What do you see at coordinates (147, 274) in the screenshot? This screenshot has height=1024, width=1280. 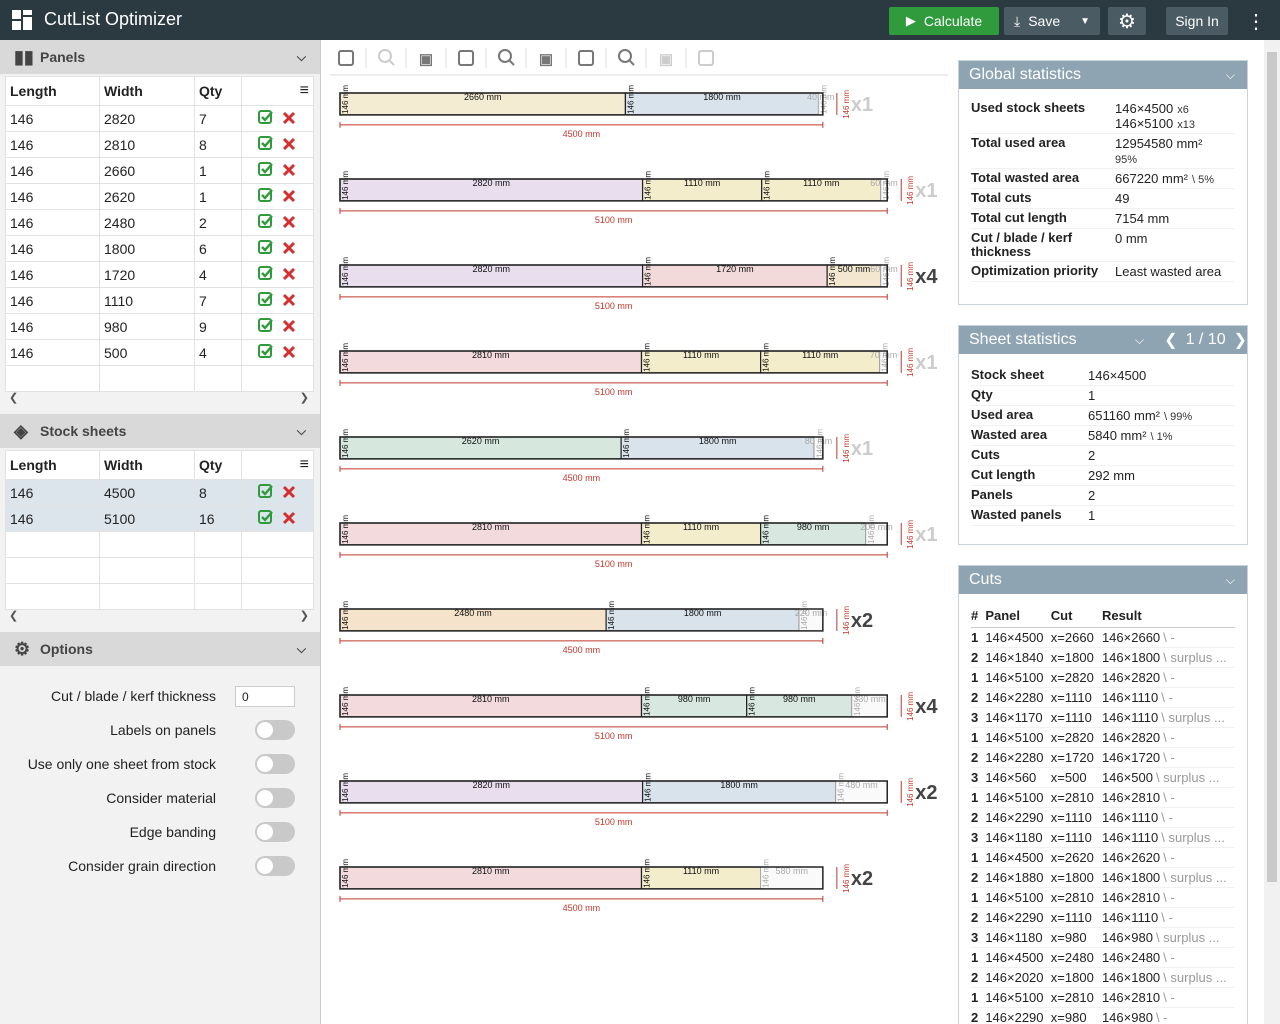 I see `table-cell: 1720` at bounding box center [147, 274].